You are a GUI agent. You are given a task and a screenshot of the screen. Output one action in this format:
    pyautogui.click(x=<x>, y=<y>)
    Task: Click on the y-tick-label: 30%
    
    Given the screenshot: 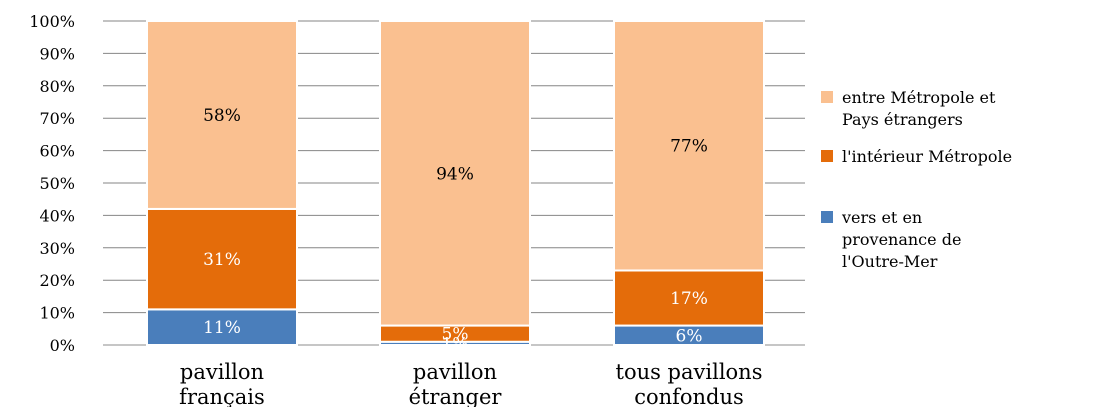 What is the action you would take?
    pyautogui.click(x=57, y=248)
    